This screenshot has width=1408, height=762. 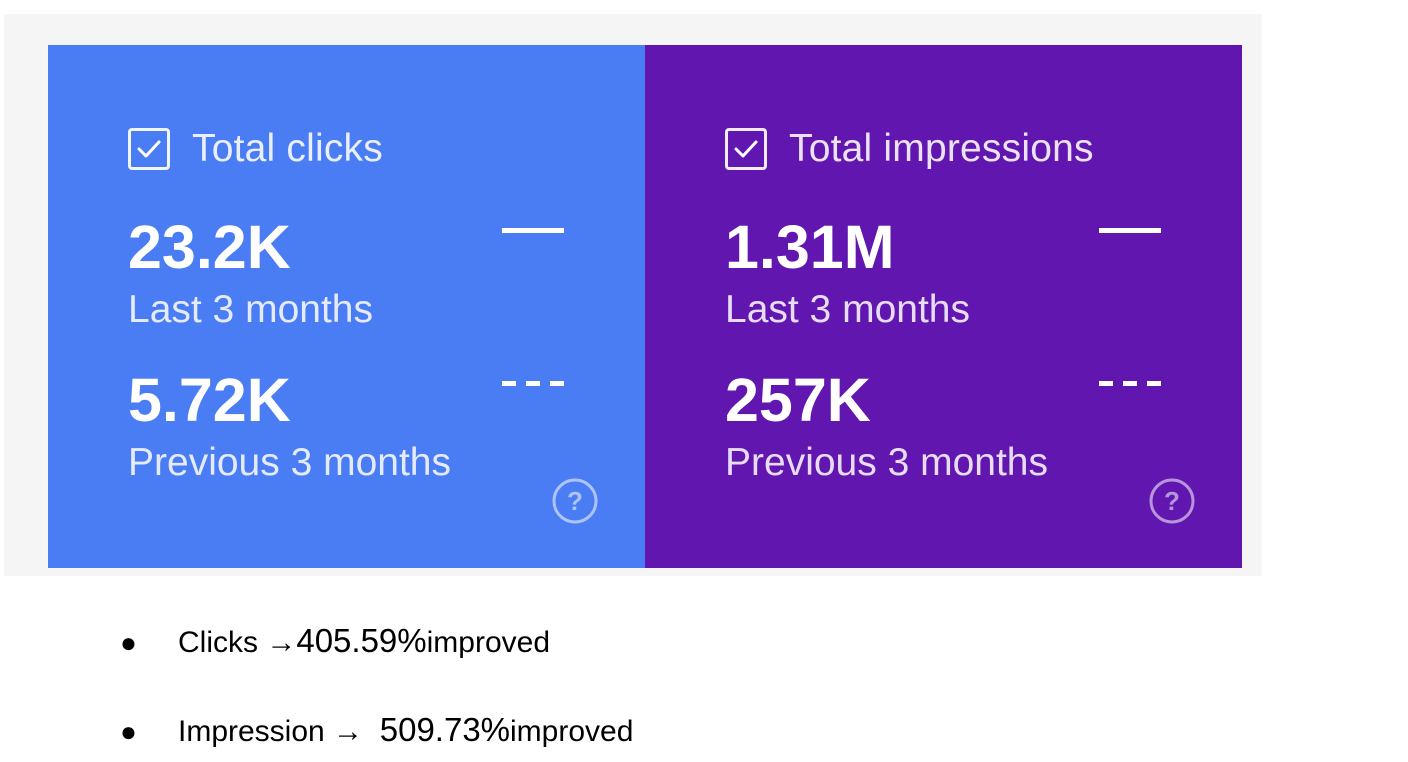 I want to click on bullet-prefix: Clicks →, so click(x=237, y=642).